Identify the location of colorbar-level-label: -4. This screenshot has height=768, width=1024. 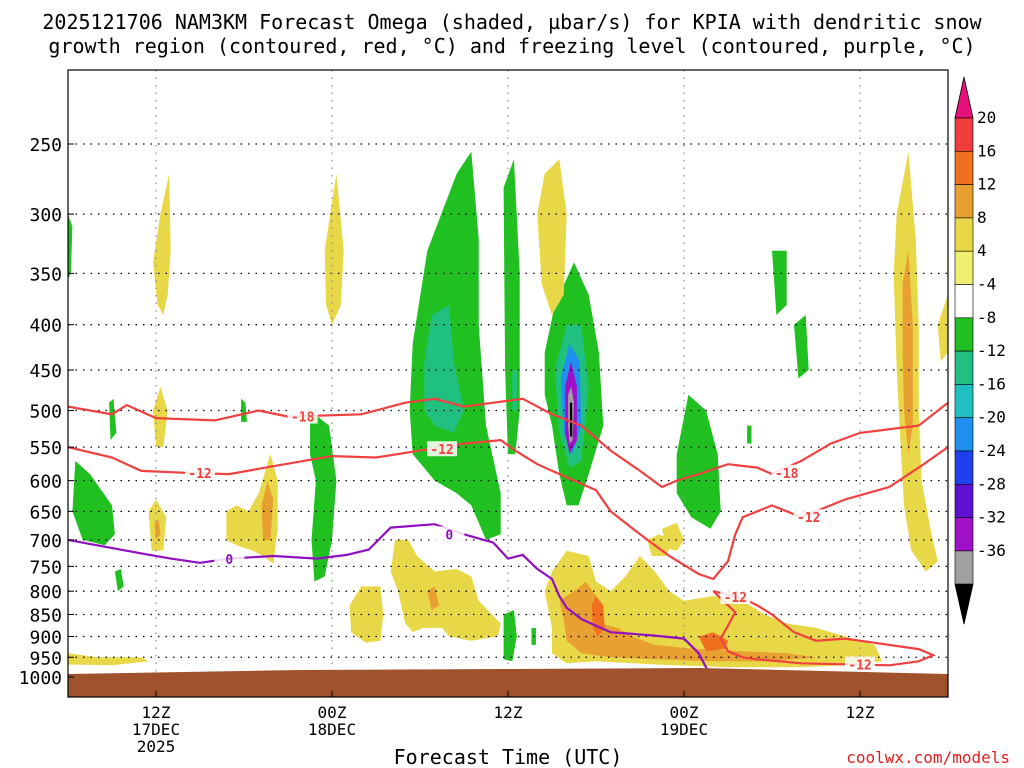
(986, 284).